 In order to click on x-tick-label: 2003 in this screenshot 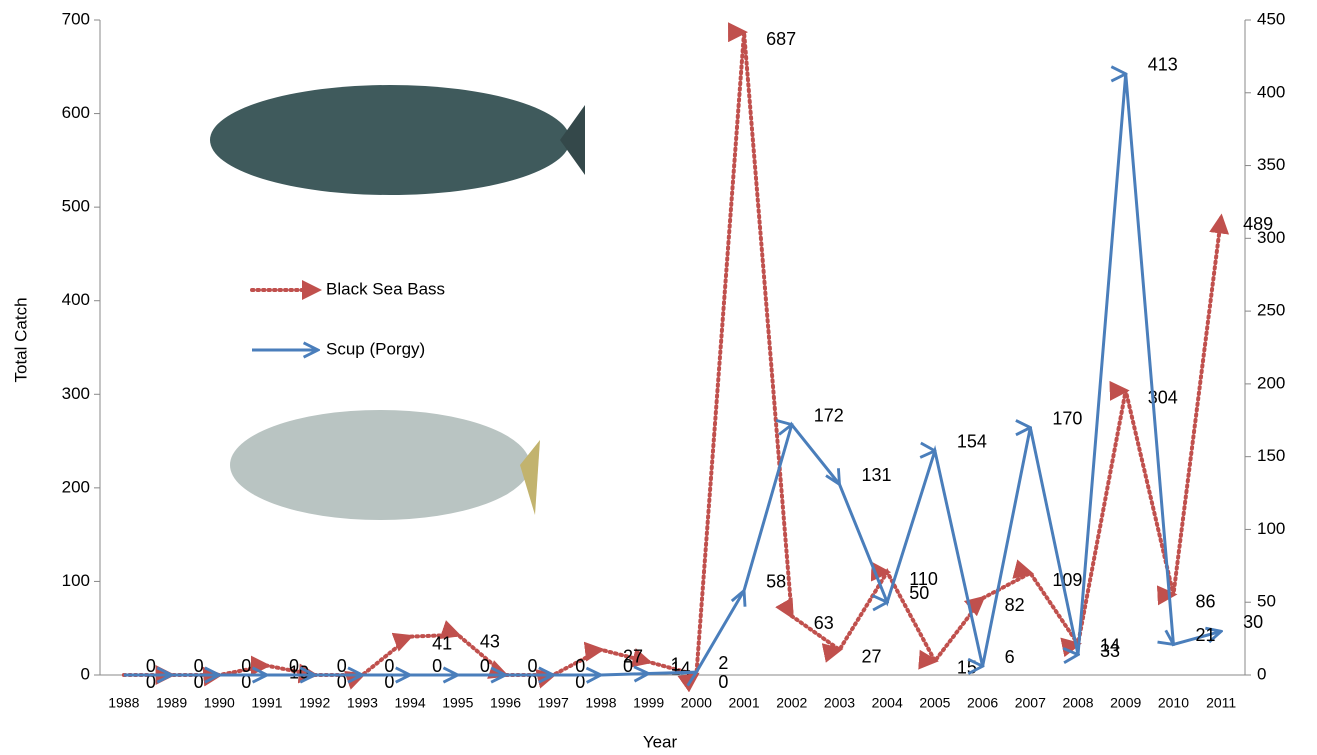, I will do `click(839, 703)`.